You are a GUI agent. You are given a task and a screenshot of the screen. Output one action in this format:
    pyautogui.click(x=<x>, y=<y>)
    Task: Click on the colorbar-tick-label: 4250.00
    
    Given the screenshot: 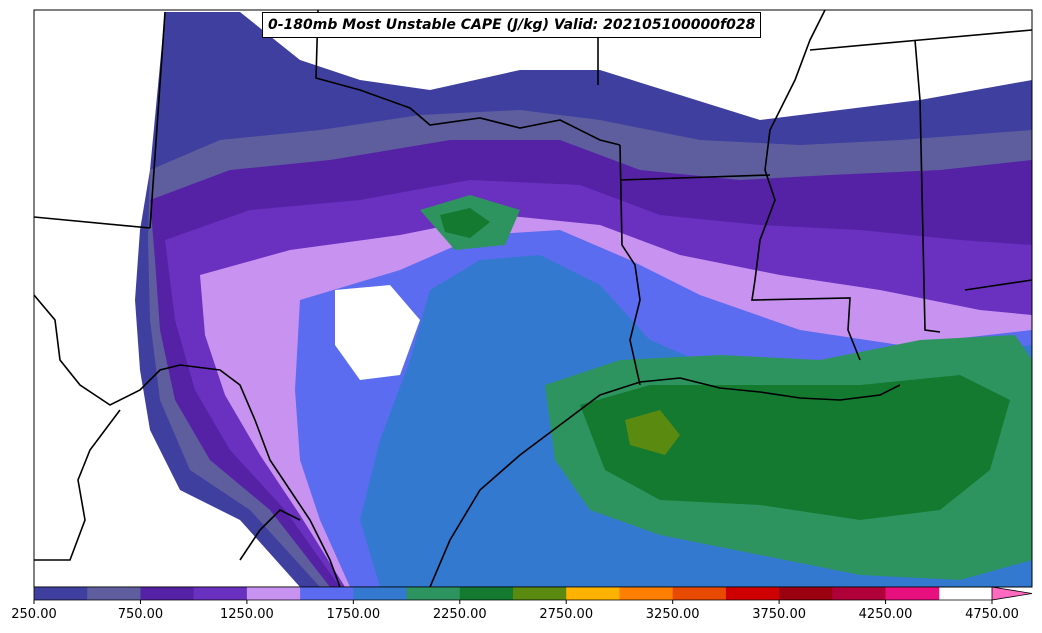 What is the action you would take?
    pyautogui.click(x=885, y=614)
    